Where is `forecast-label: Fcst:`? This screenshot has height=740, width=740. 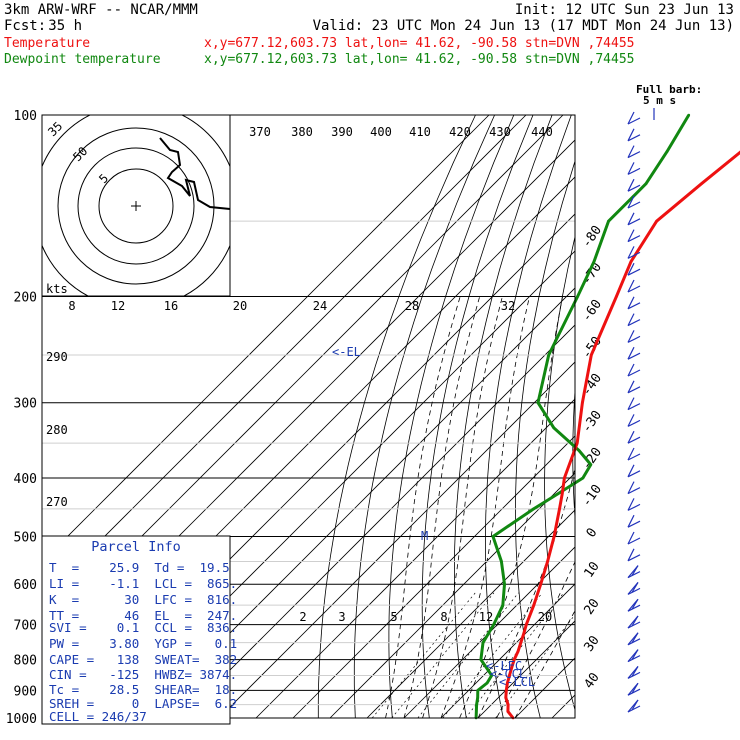
forecast-label: Fcst: is located at coordinates (25, 26).